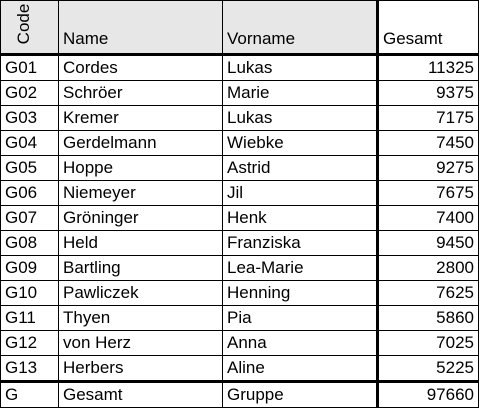 The width and height of the screenshot is (482, 419). Describe the element at coordinates (300, 293) in the screenshot. I see `cell-vorname: Henning` at that location.